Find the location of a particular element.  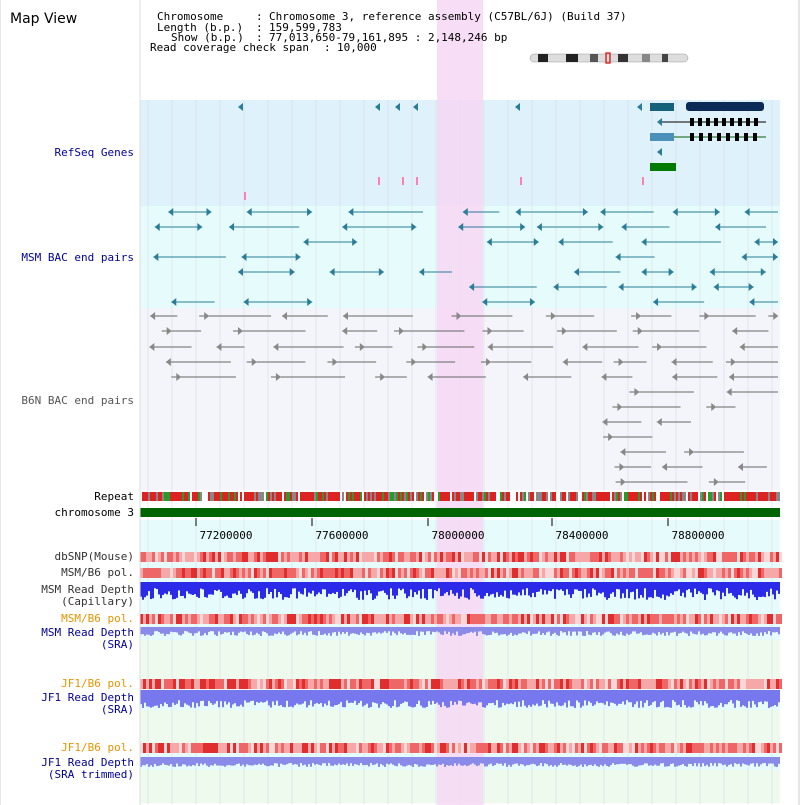

label-refseq-genes: RefSeq Genes is located at coordinates (94, 152).